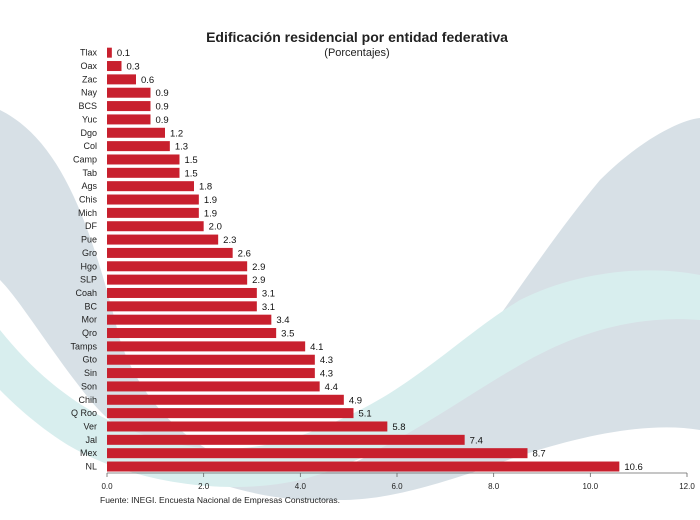  What do you see at coordinates (138, 146) in the screenshot?
I see `bar-col` at bounding box center [138, 146].